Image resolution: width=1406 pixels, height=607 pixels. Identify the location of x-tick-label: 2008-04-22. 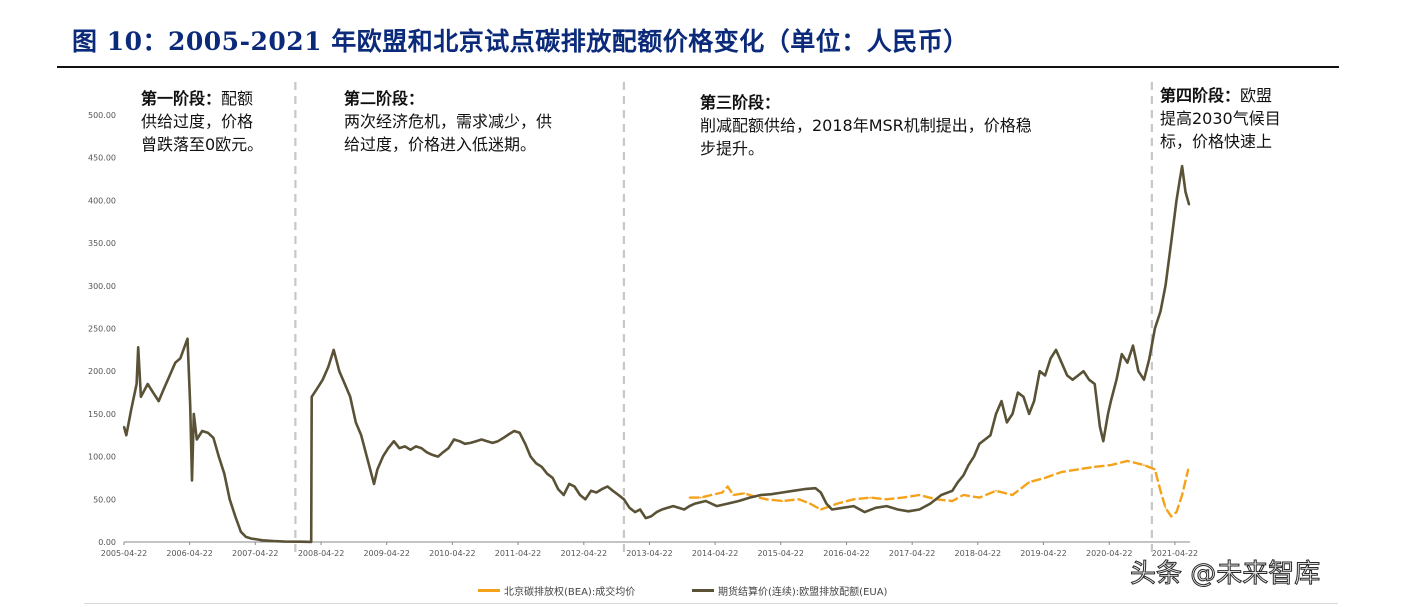
(321, 553).